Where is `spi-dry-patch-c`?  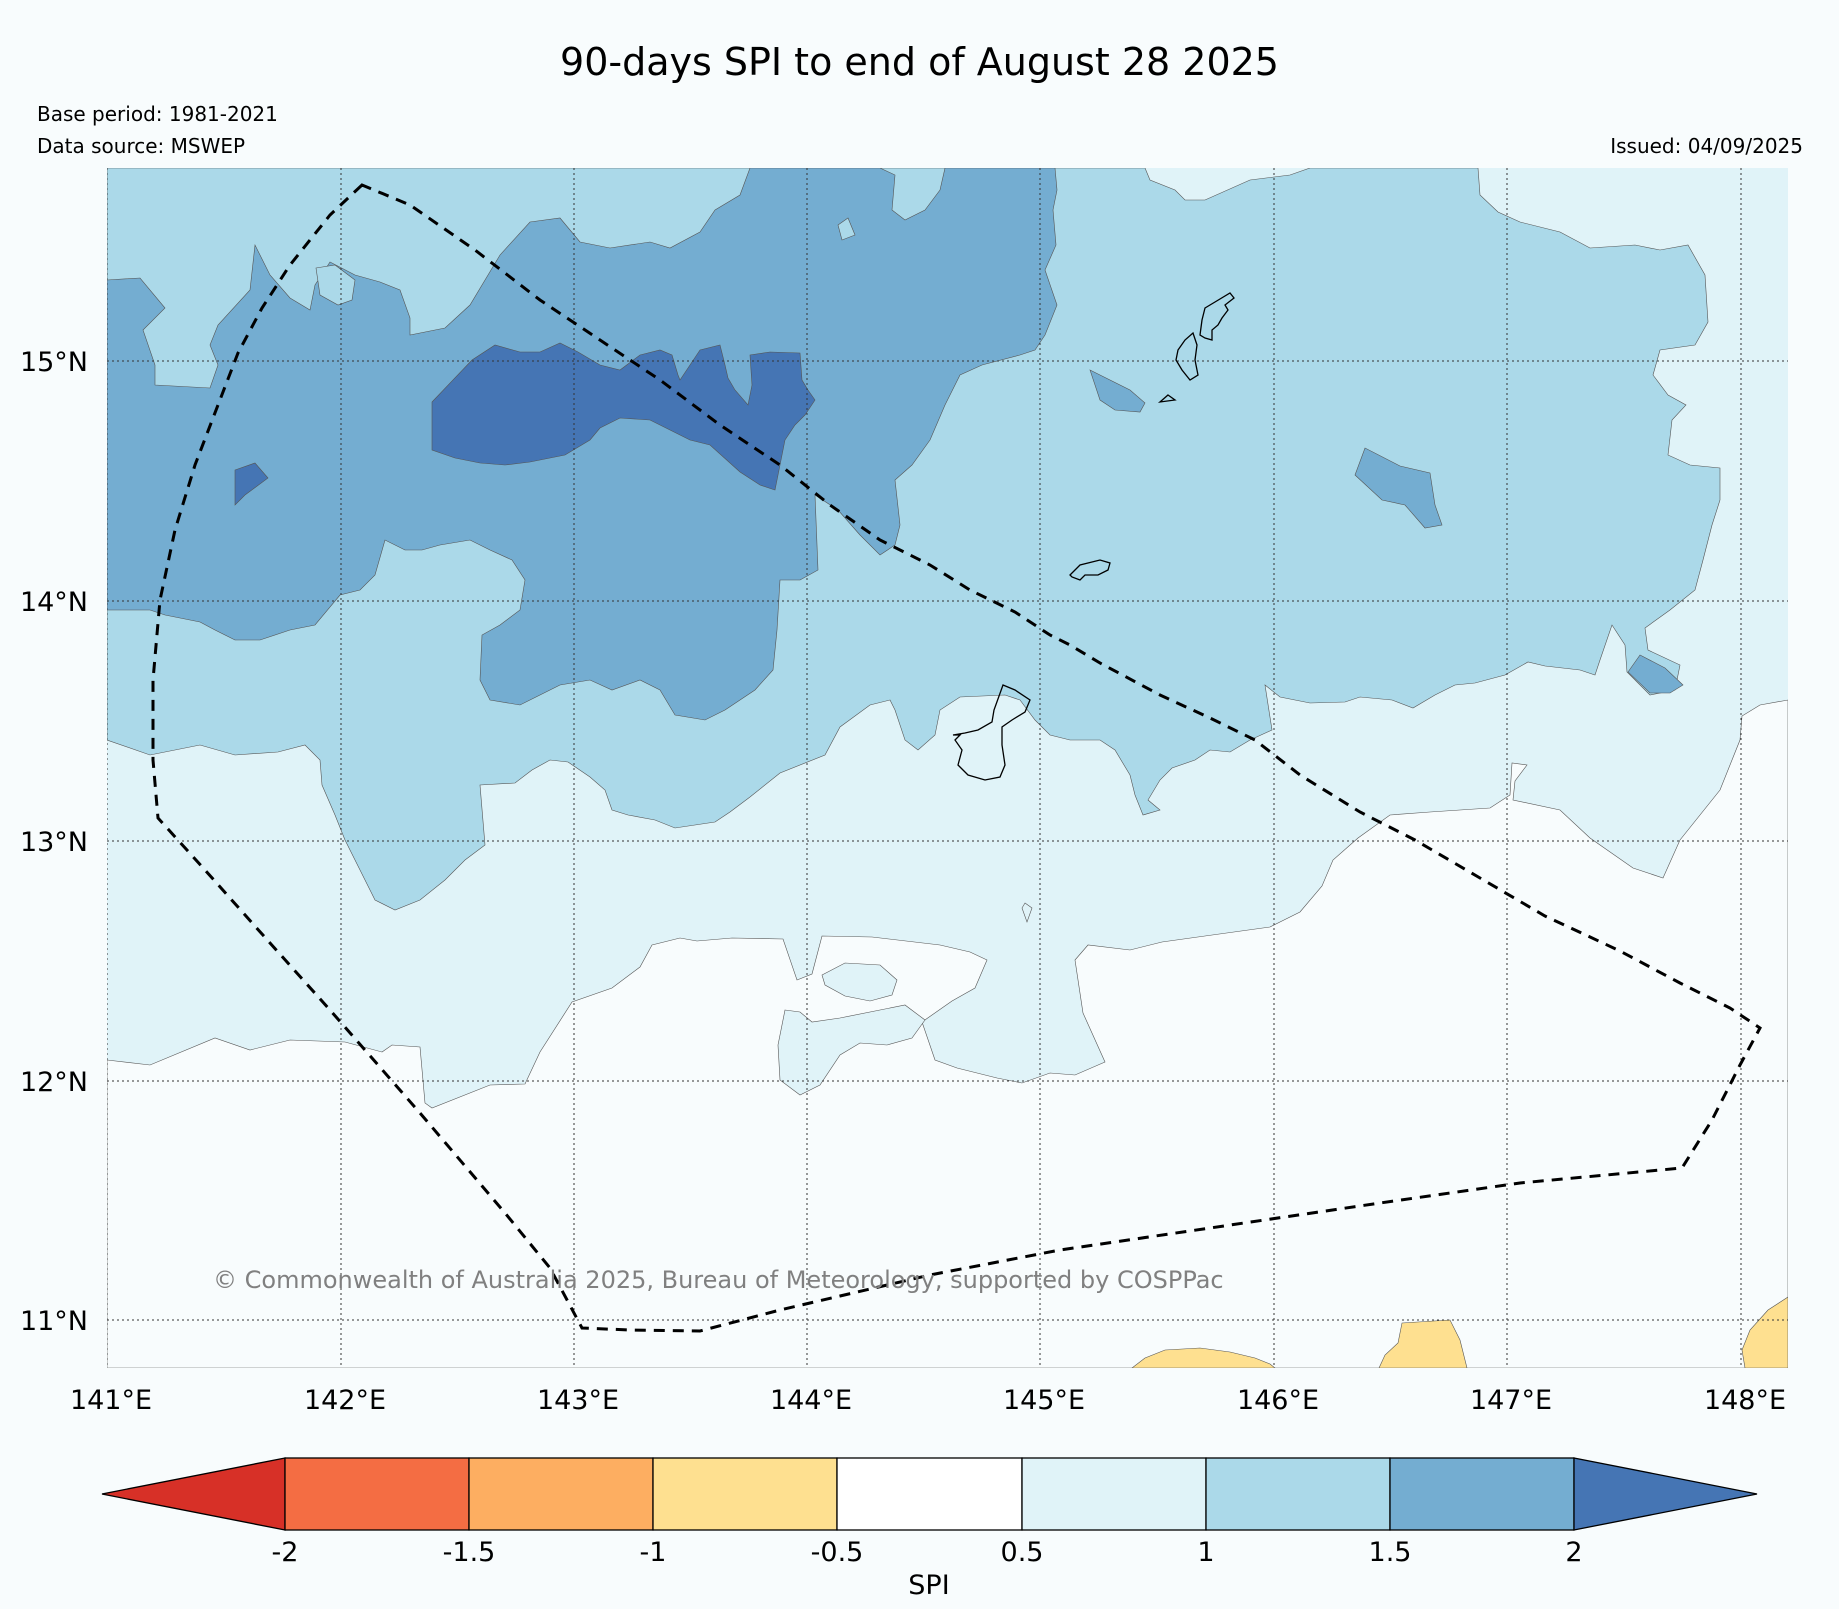
spi-dry-patch-c is located at coordinates (1764, 1332).